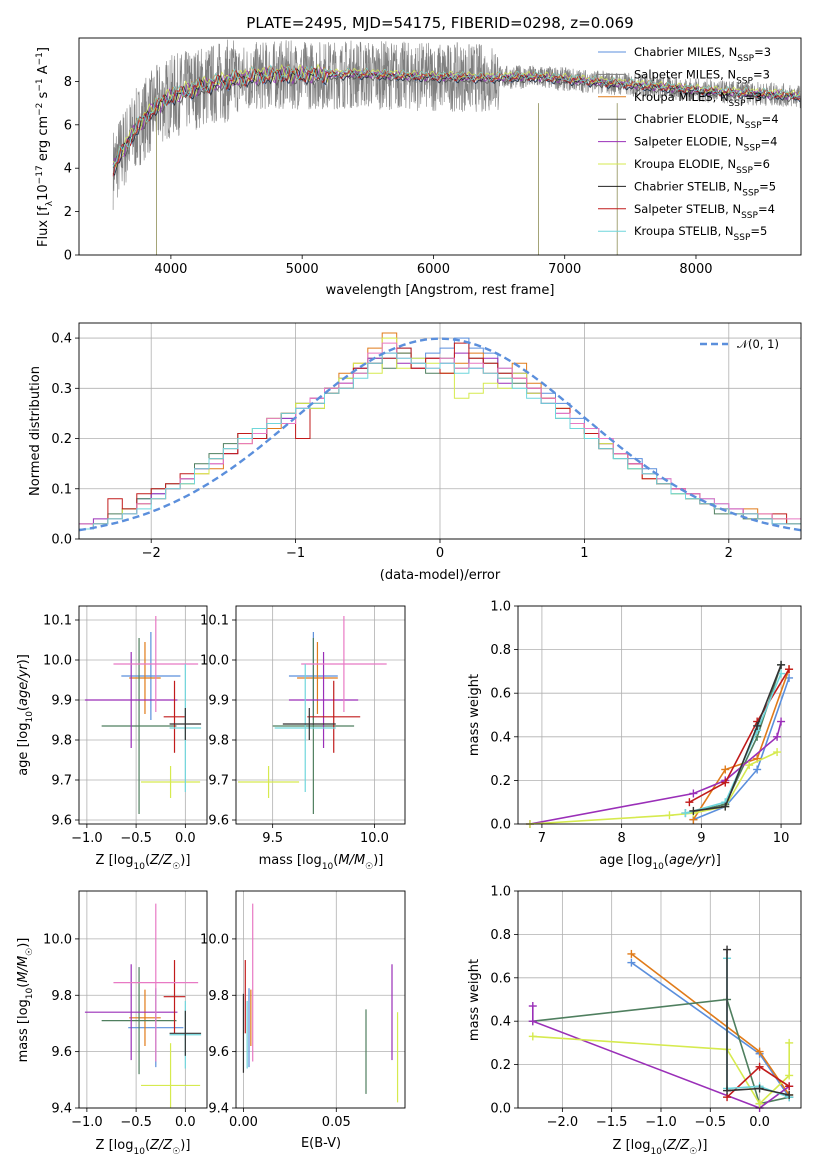 This screenshot has width=819, height=1170. Describe the element at coordinates (761, 164) in the screenshot. I see `label-part: =6` at that location.